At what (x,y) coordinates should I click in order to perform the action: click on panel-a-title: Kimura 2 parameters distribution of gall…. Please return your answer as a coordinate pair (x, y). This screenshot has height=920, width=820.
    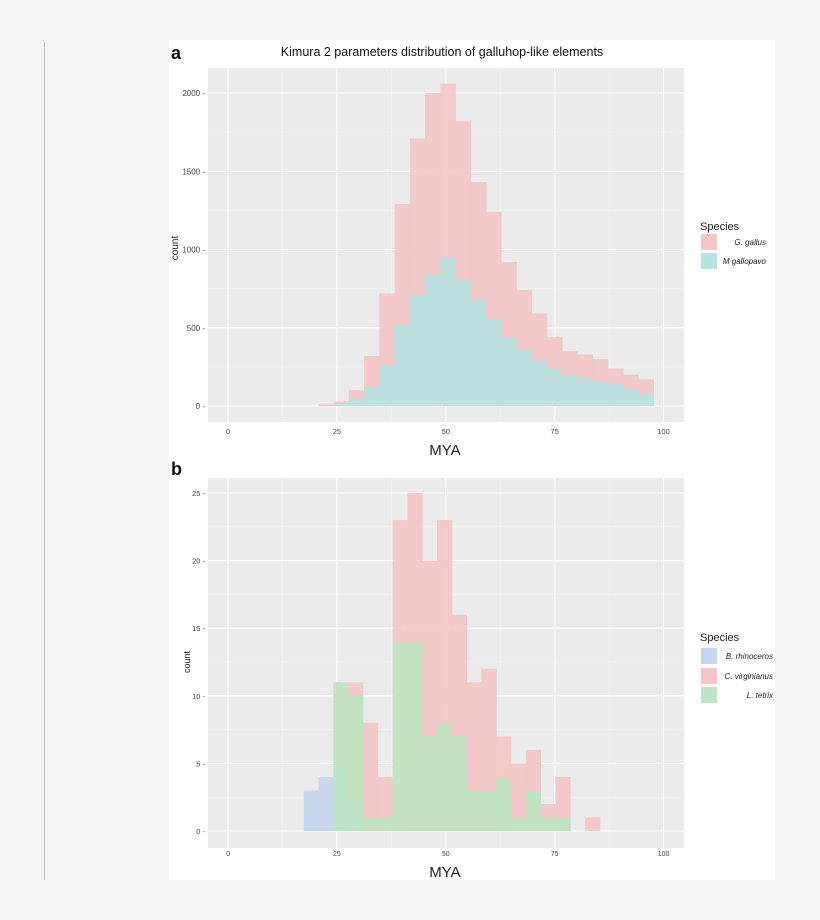
    Looking at the image, I should click on (442, 52).